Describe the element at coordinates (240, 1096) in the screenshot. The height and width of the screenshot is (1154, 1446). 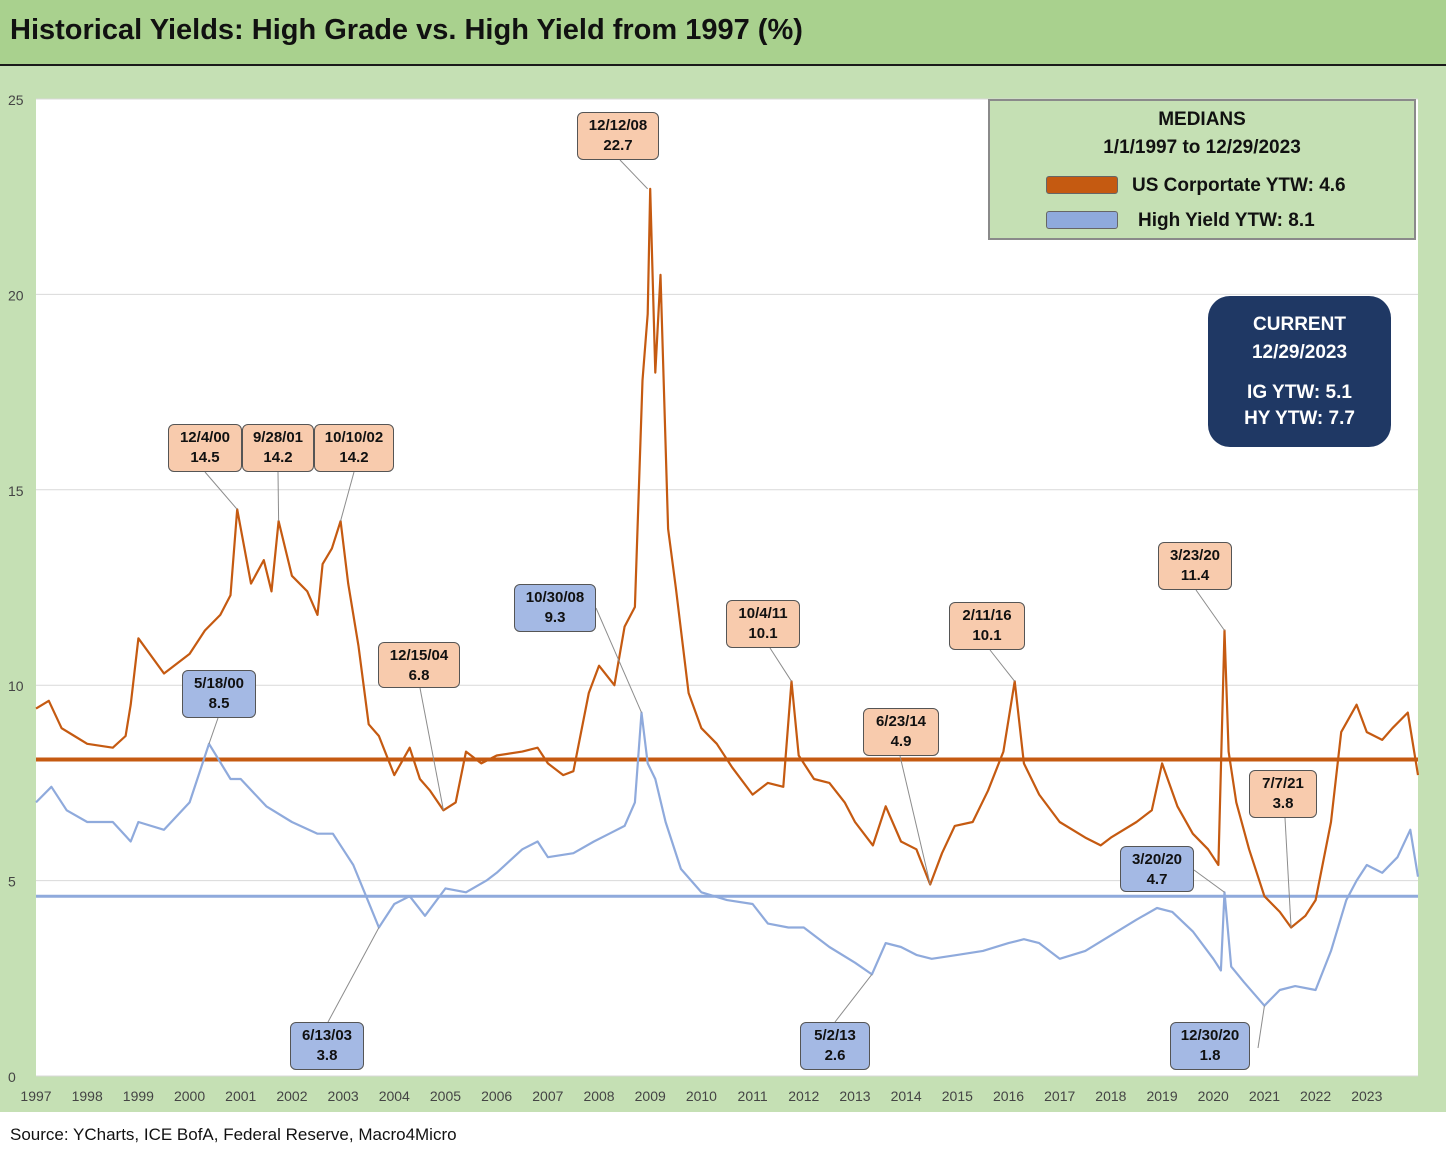
I see `x-tick-label: 2001` at that location.